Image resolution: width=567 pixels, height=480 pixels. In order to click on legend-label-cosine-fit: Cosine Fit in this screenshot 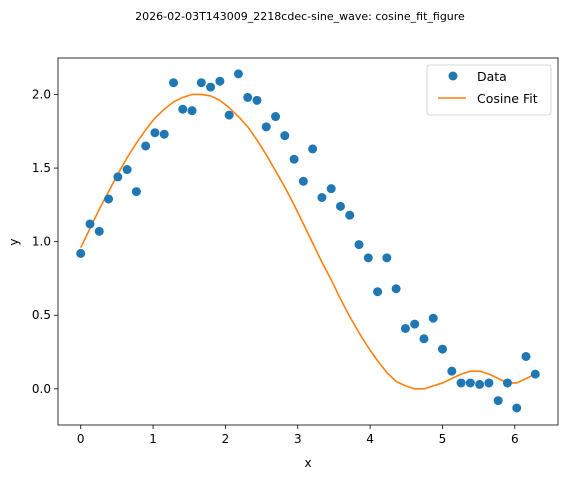, I will do `click(507, 98)`.